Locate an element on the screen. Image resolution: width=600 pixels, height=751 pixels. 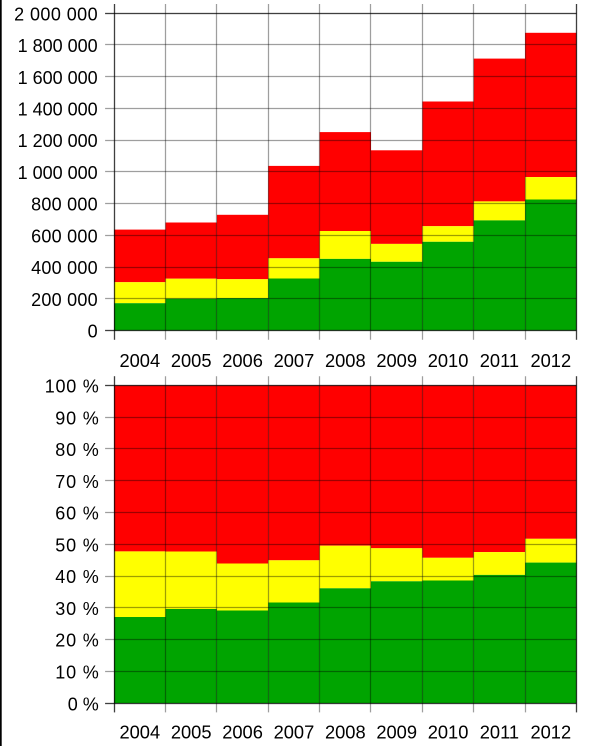
svg-text: 1 200 000 is located at coordinates (58, 141).